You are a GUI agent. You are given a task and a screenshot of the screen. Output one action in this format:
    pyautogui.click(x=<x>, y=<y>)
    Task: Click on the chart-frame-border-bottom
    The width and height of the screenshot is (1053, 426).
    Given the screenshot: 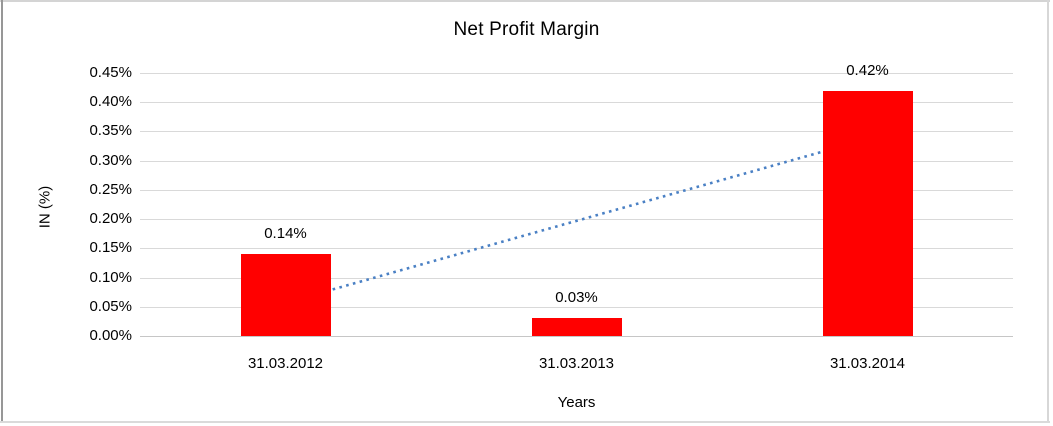 What is the action you would take?
    pyautogui.click(x=525, y=422)
    